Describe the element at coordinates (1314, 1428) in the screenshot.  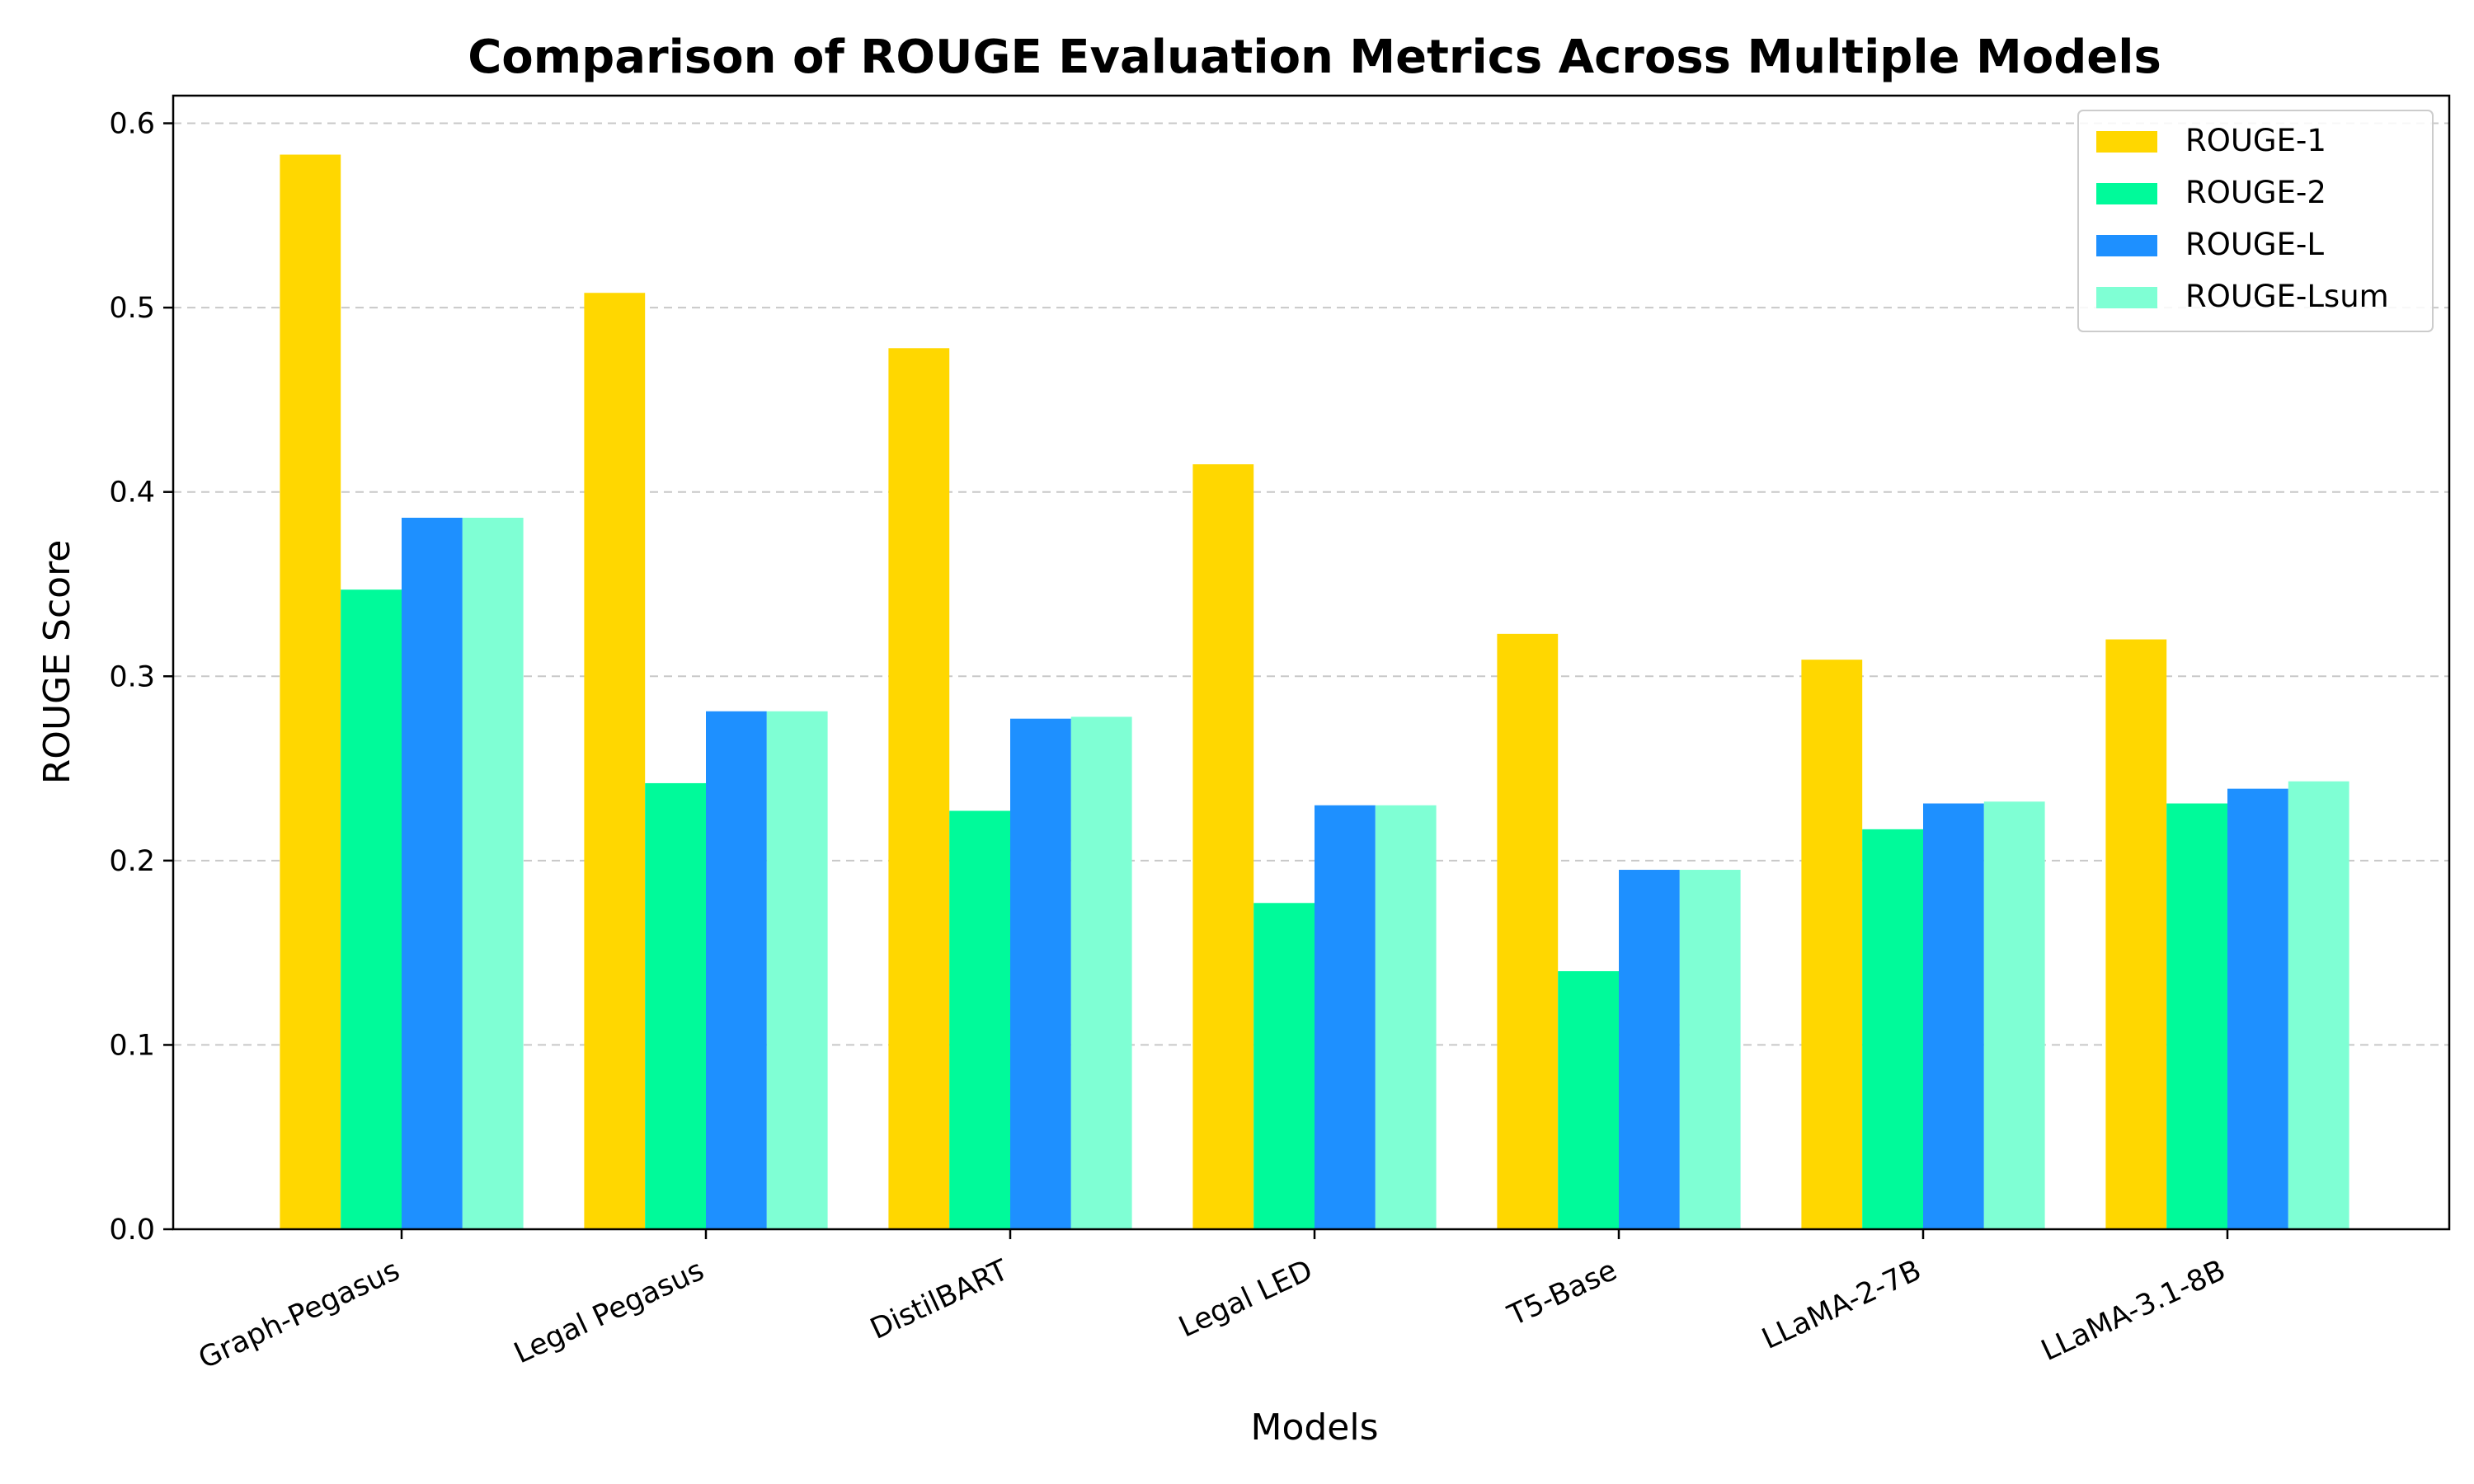
I see `x-axis-label: Models` at that location.